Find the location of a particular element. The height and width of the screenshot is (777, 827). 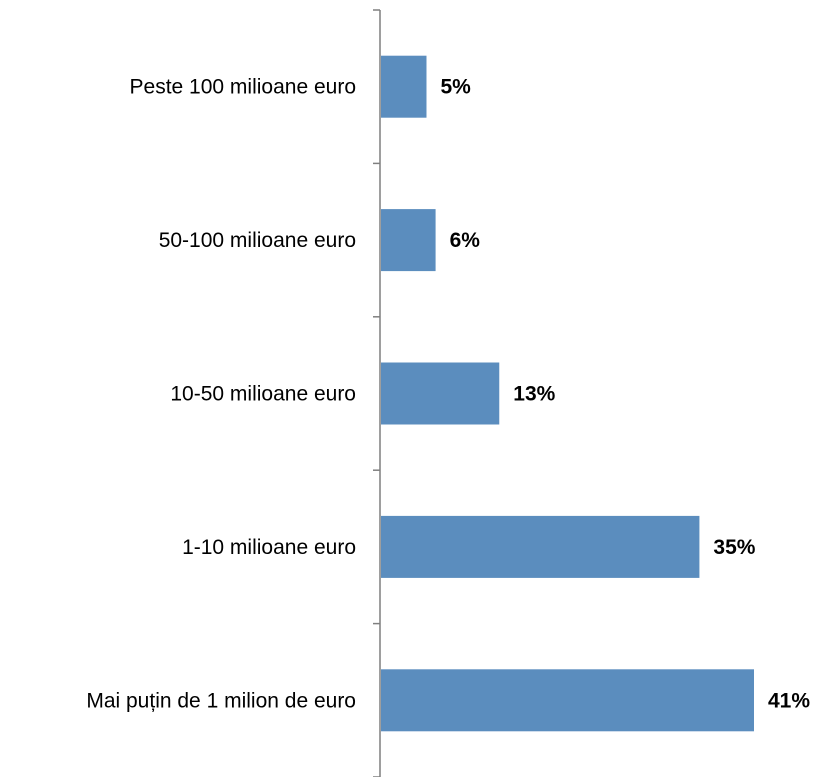

category-label: 10-50 milioane euro is located at coordinates (263, 394).